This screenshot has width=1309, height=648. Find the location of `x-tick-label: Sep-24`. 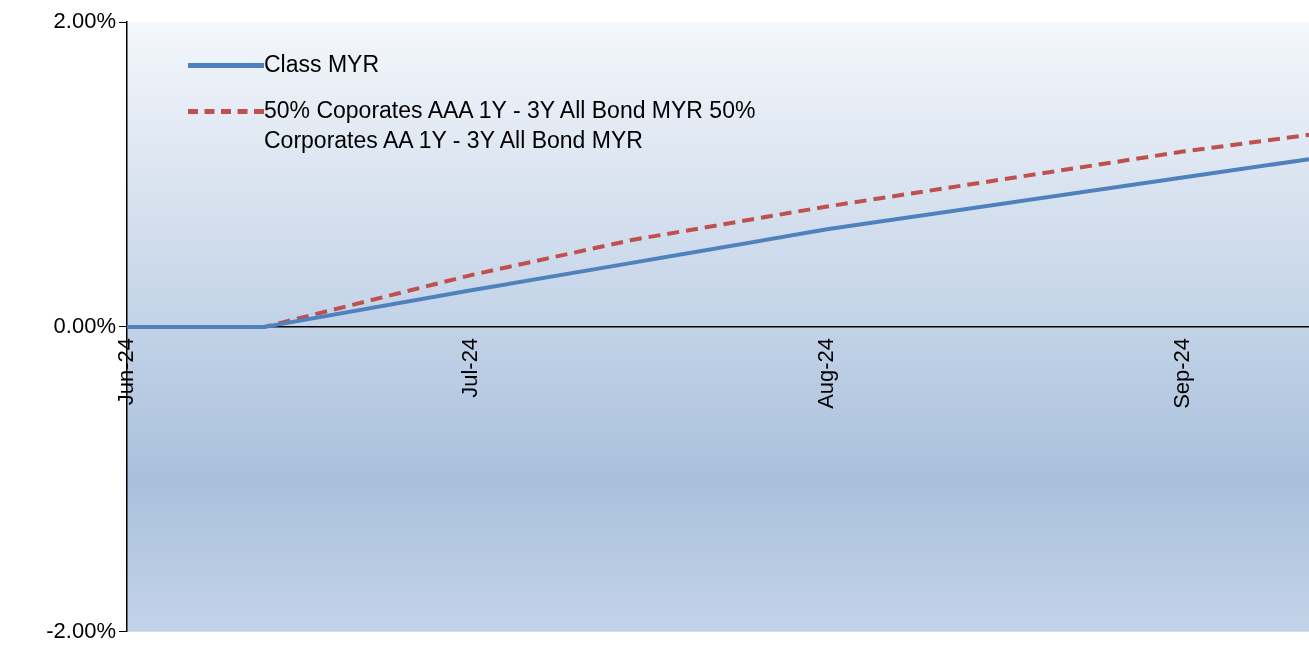

x-tick-label: Sep-24 is located at coordinates (1181, 373).